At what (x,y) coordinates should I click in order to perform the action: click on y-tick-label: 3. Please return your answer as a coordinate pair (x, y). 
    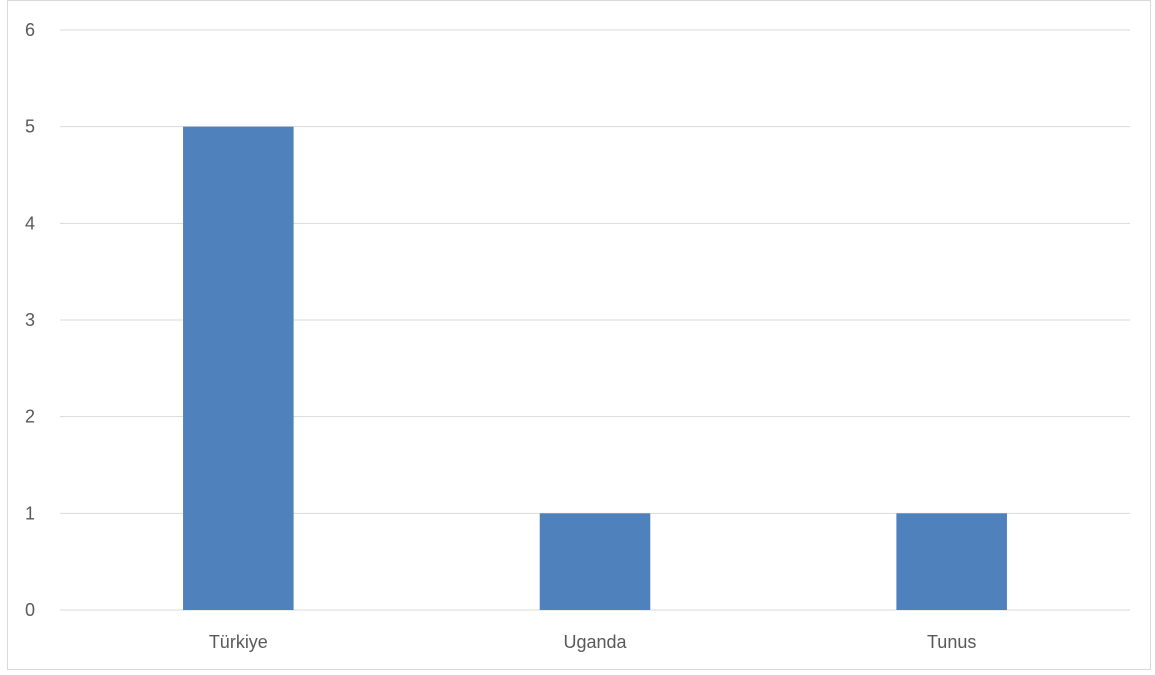
    Looking at the image, I should click on (30, 320).